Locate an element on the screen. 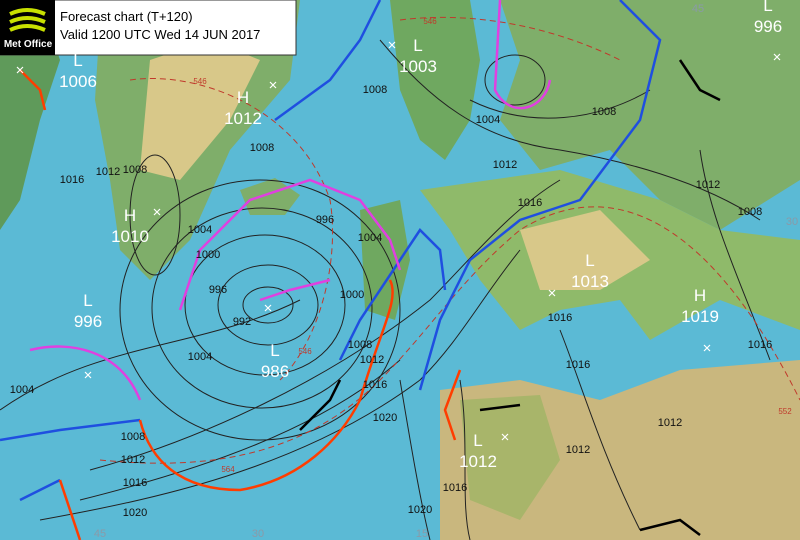 The width and height of the screenshot is (800, 540). isobar-label: 992 is located at coordinates (242, 322).